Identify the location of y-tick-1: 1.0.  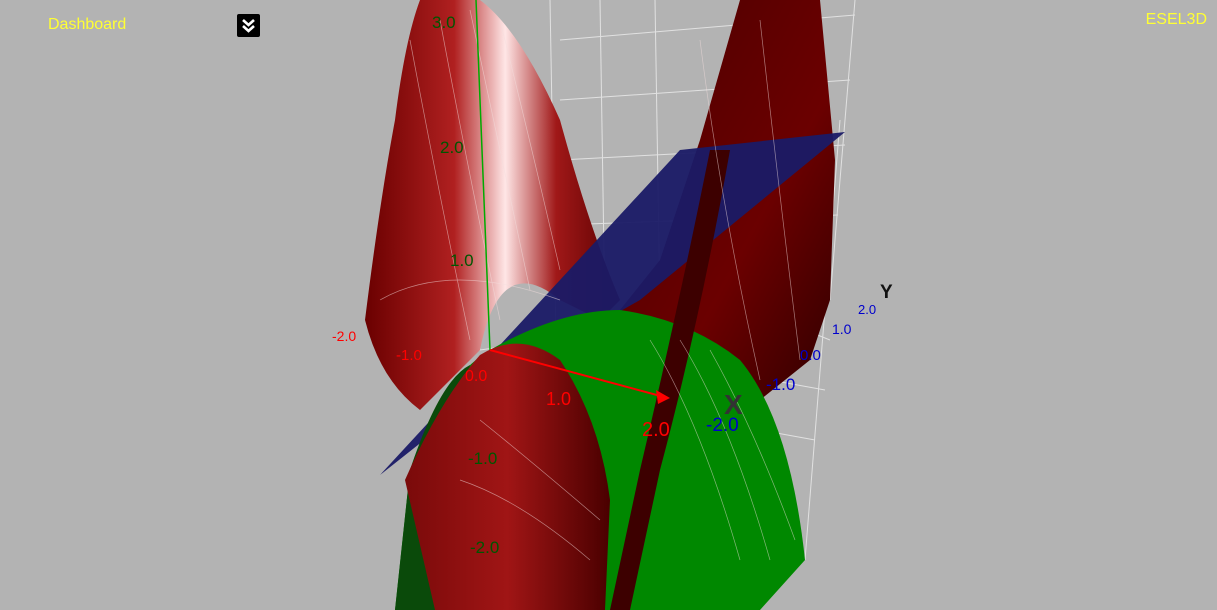
(842, 329).